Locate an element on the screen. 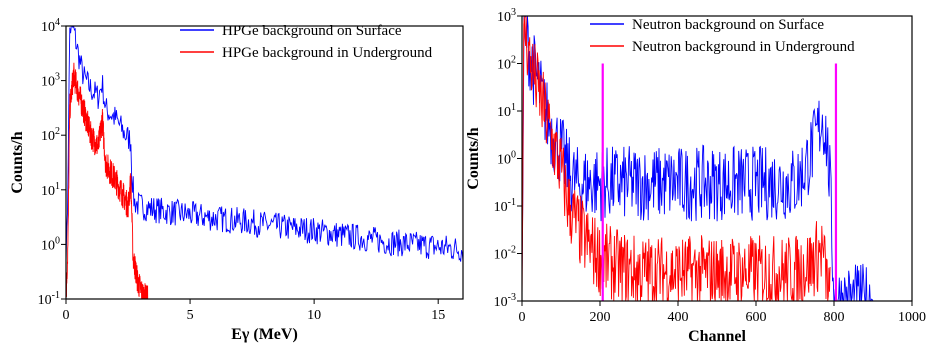 This screenshot has height=350, width=934. legend-label: HPGe background on Surface is located at coordinates (312, 31).